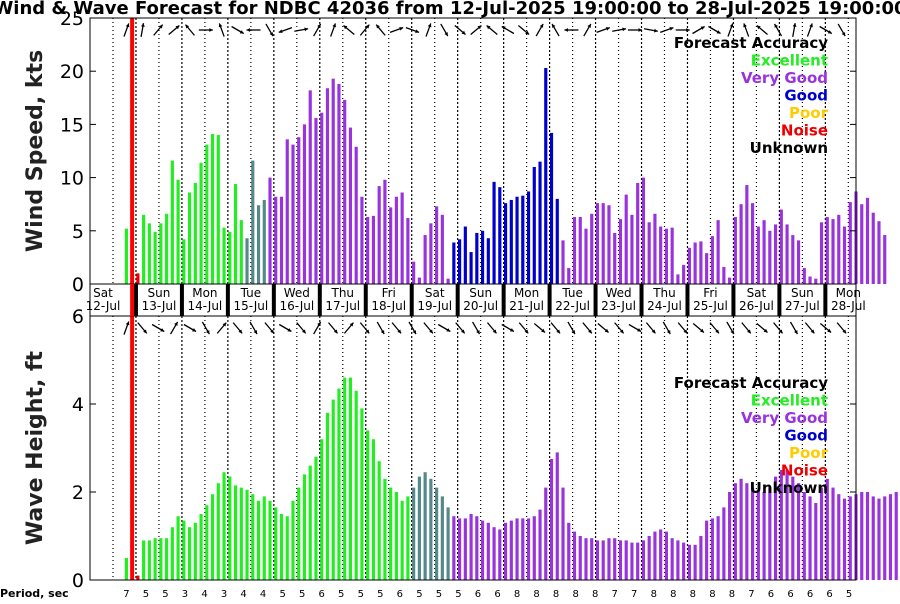  I want to click on date-label: 24-Jul, so click(664, 306).